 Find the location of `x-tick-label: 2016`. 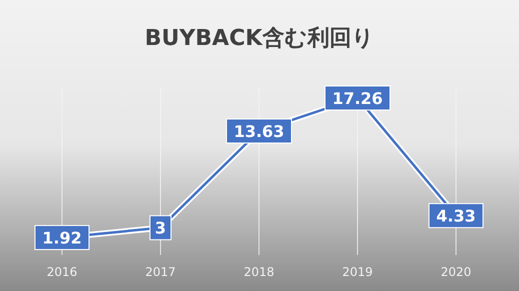

x-tick-label: 2016 is located at coordinates (62, 272).